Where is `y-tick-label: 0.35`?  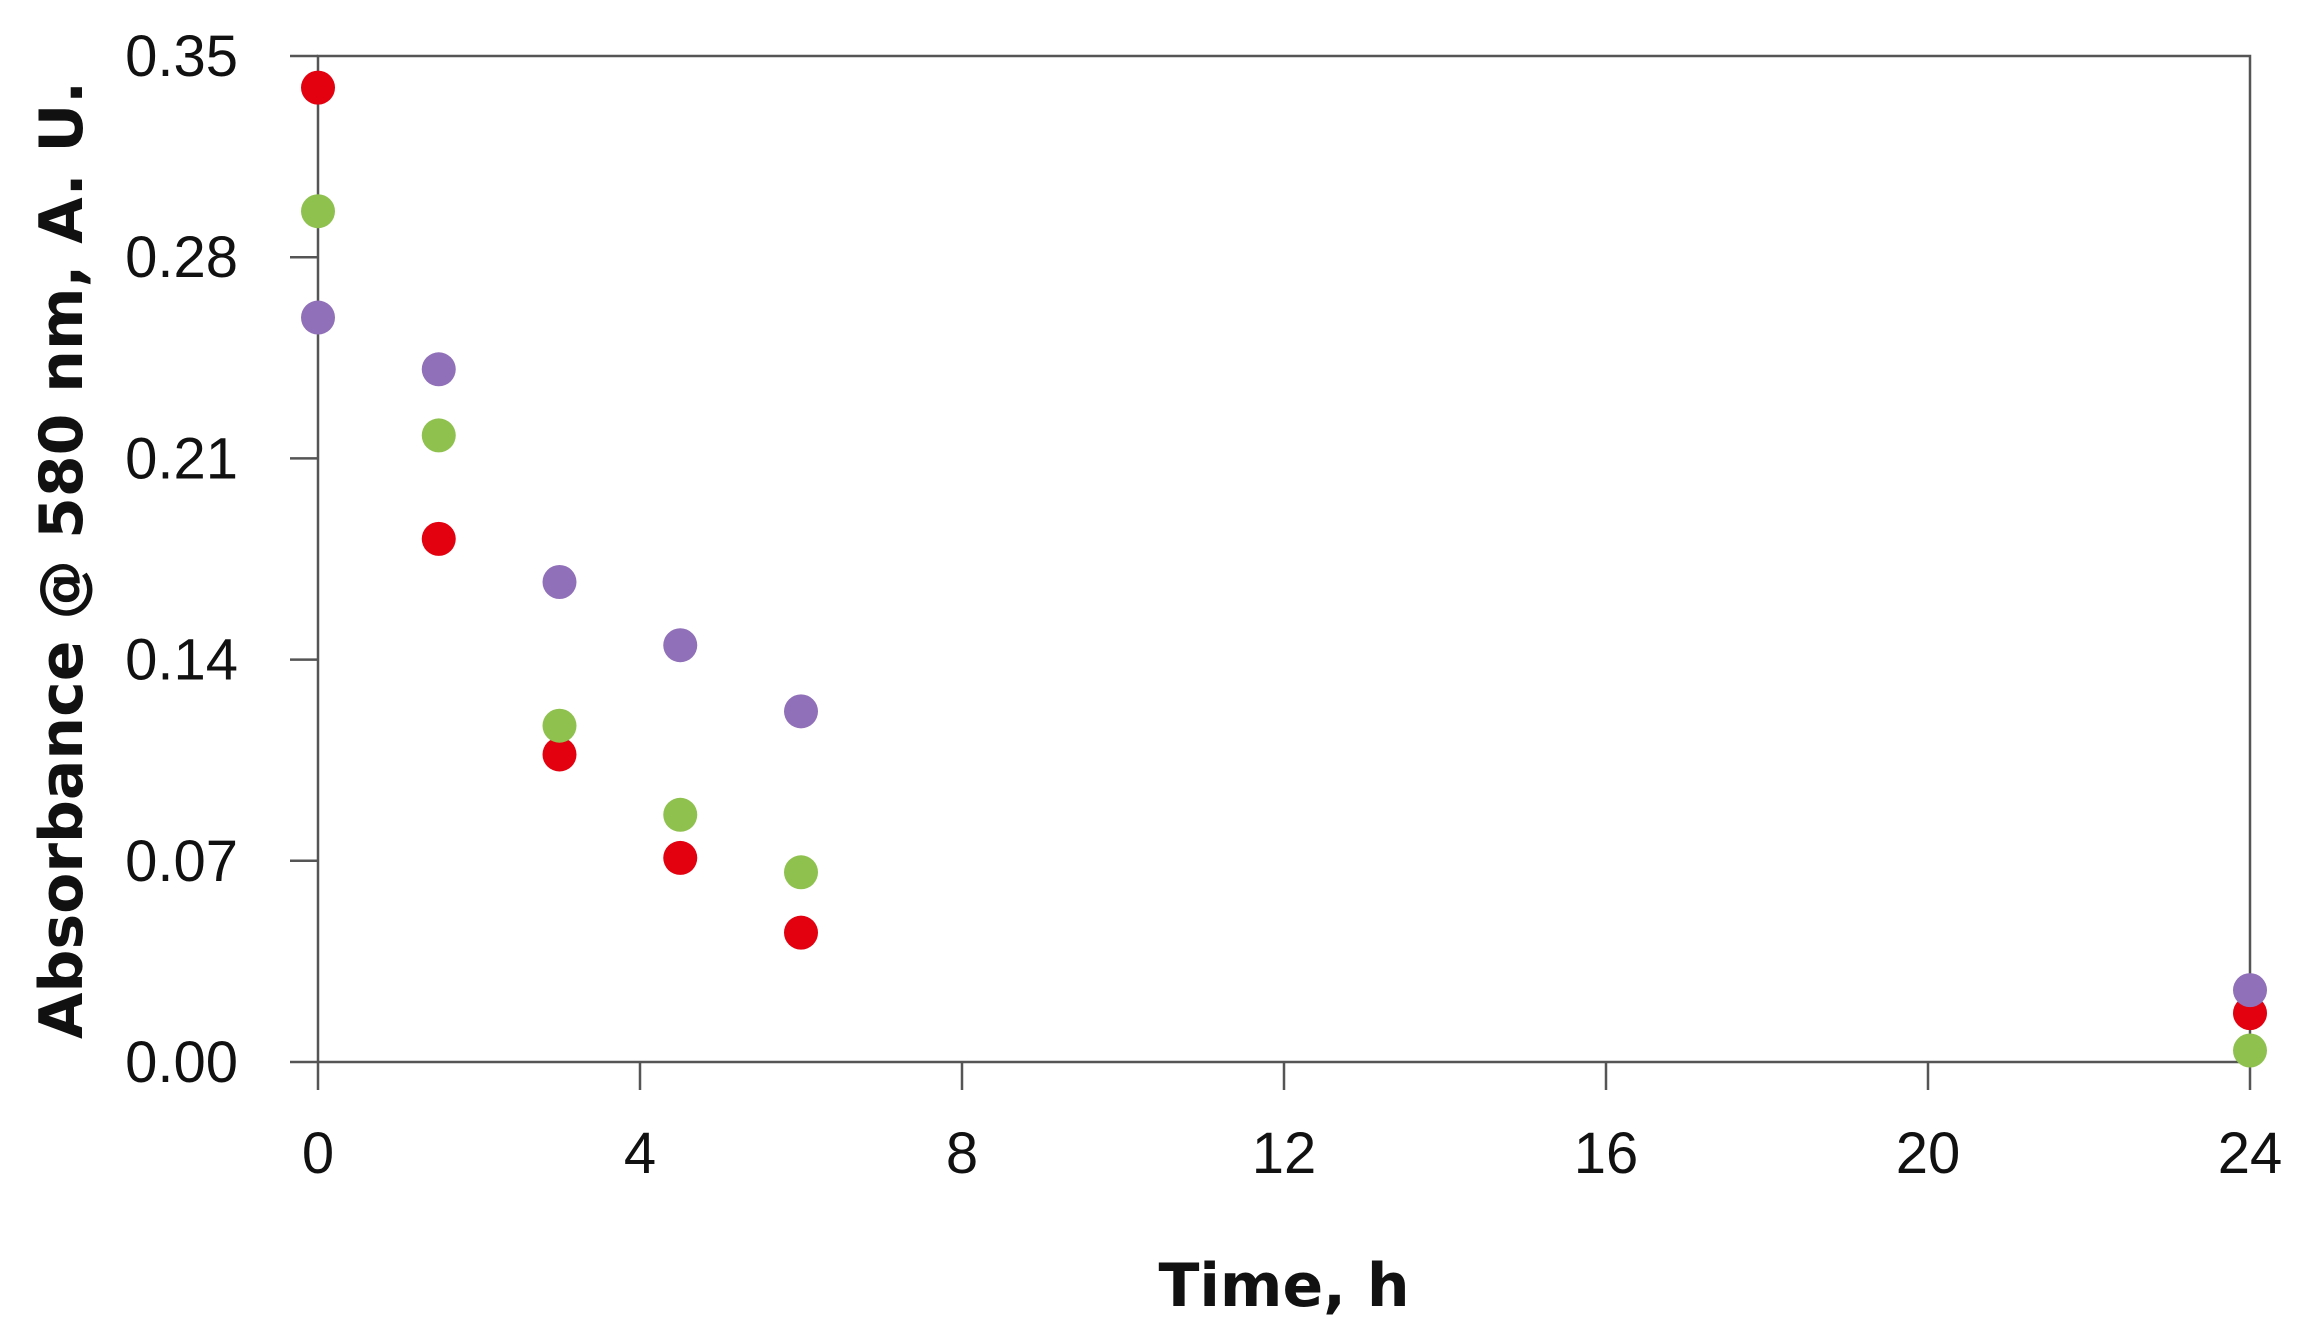 y-tick-label: 0.35 is located at coordinates (181, 56).